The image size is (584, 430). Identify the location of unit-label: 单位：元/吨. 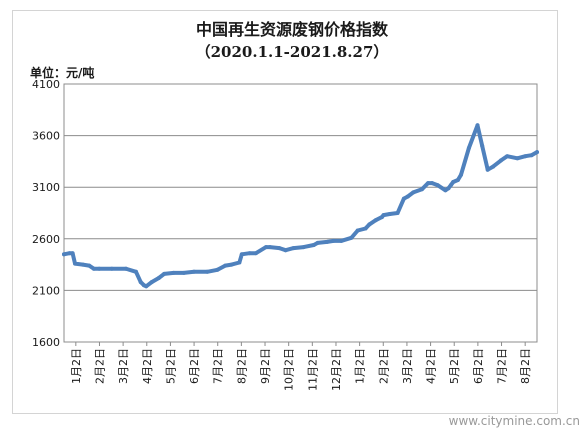
(62, 73).